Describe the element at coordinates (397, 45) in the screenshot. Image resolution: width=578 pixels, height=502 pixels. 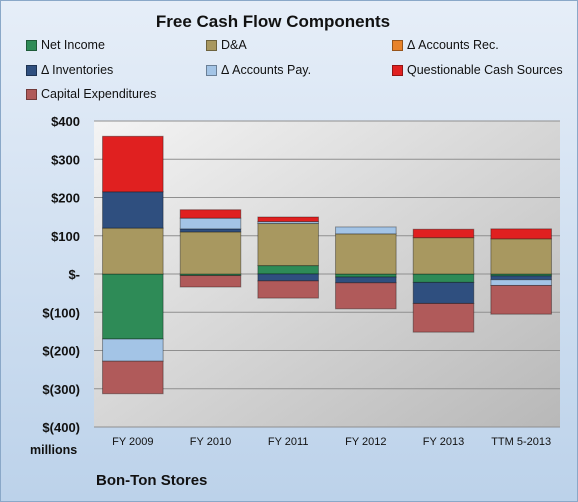
I see `legend-swatch-accounts-rec` at that location.